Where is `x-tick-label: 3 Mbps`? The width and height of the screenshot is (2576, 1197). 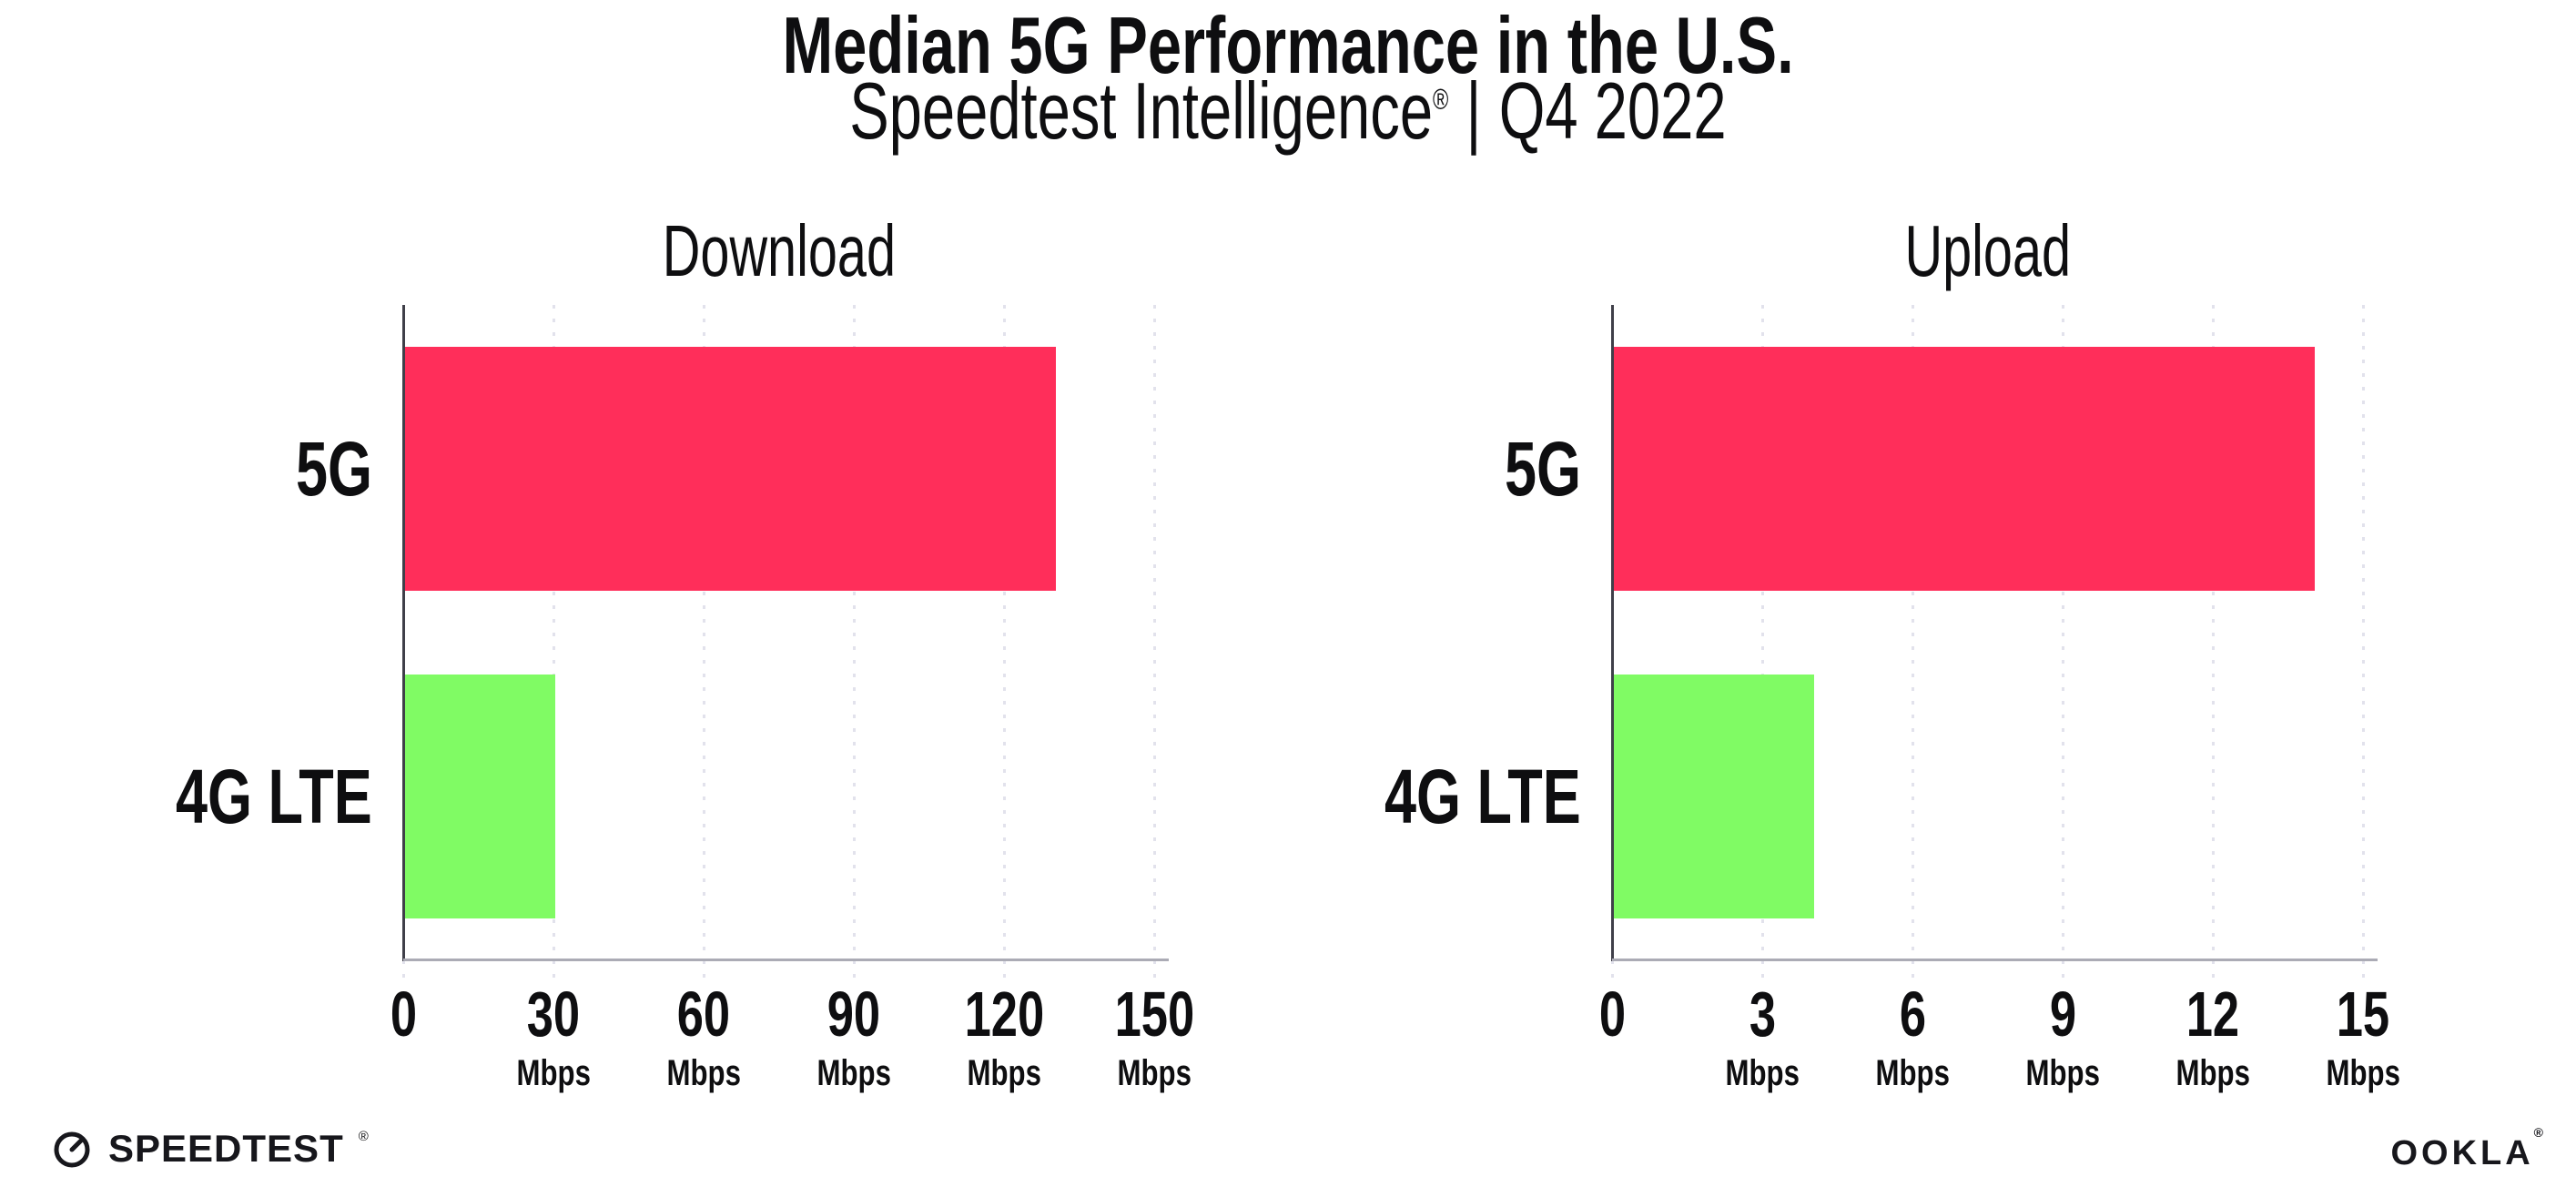
x-tick-label: 3 Mbps is located at coordinates (1762, 1036).